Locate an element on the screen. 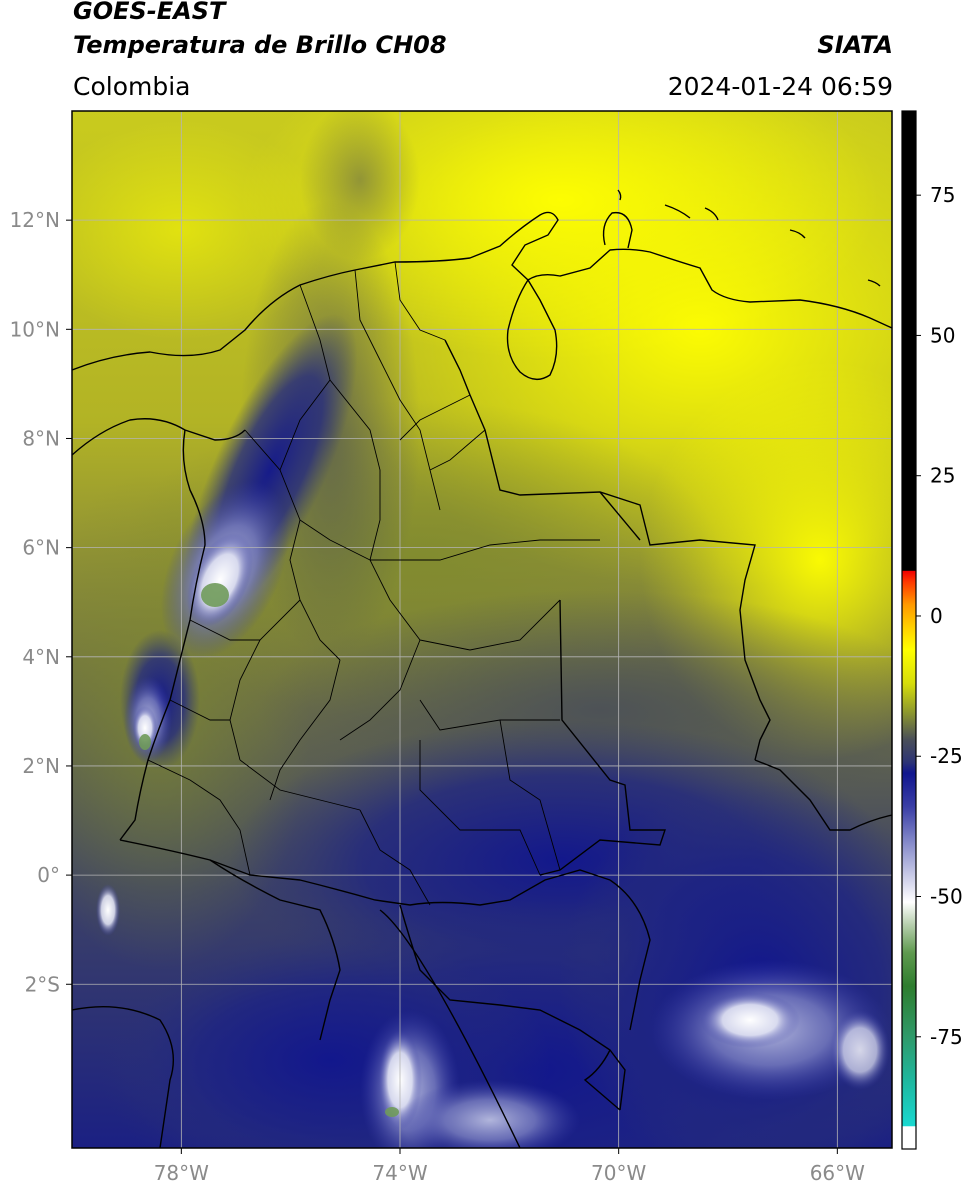 The image size is (966, 1190). lat-tick-label: 0° is located at coordinates (48, 875).